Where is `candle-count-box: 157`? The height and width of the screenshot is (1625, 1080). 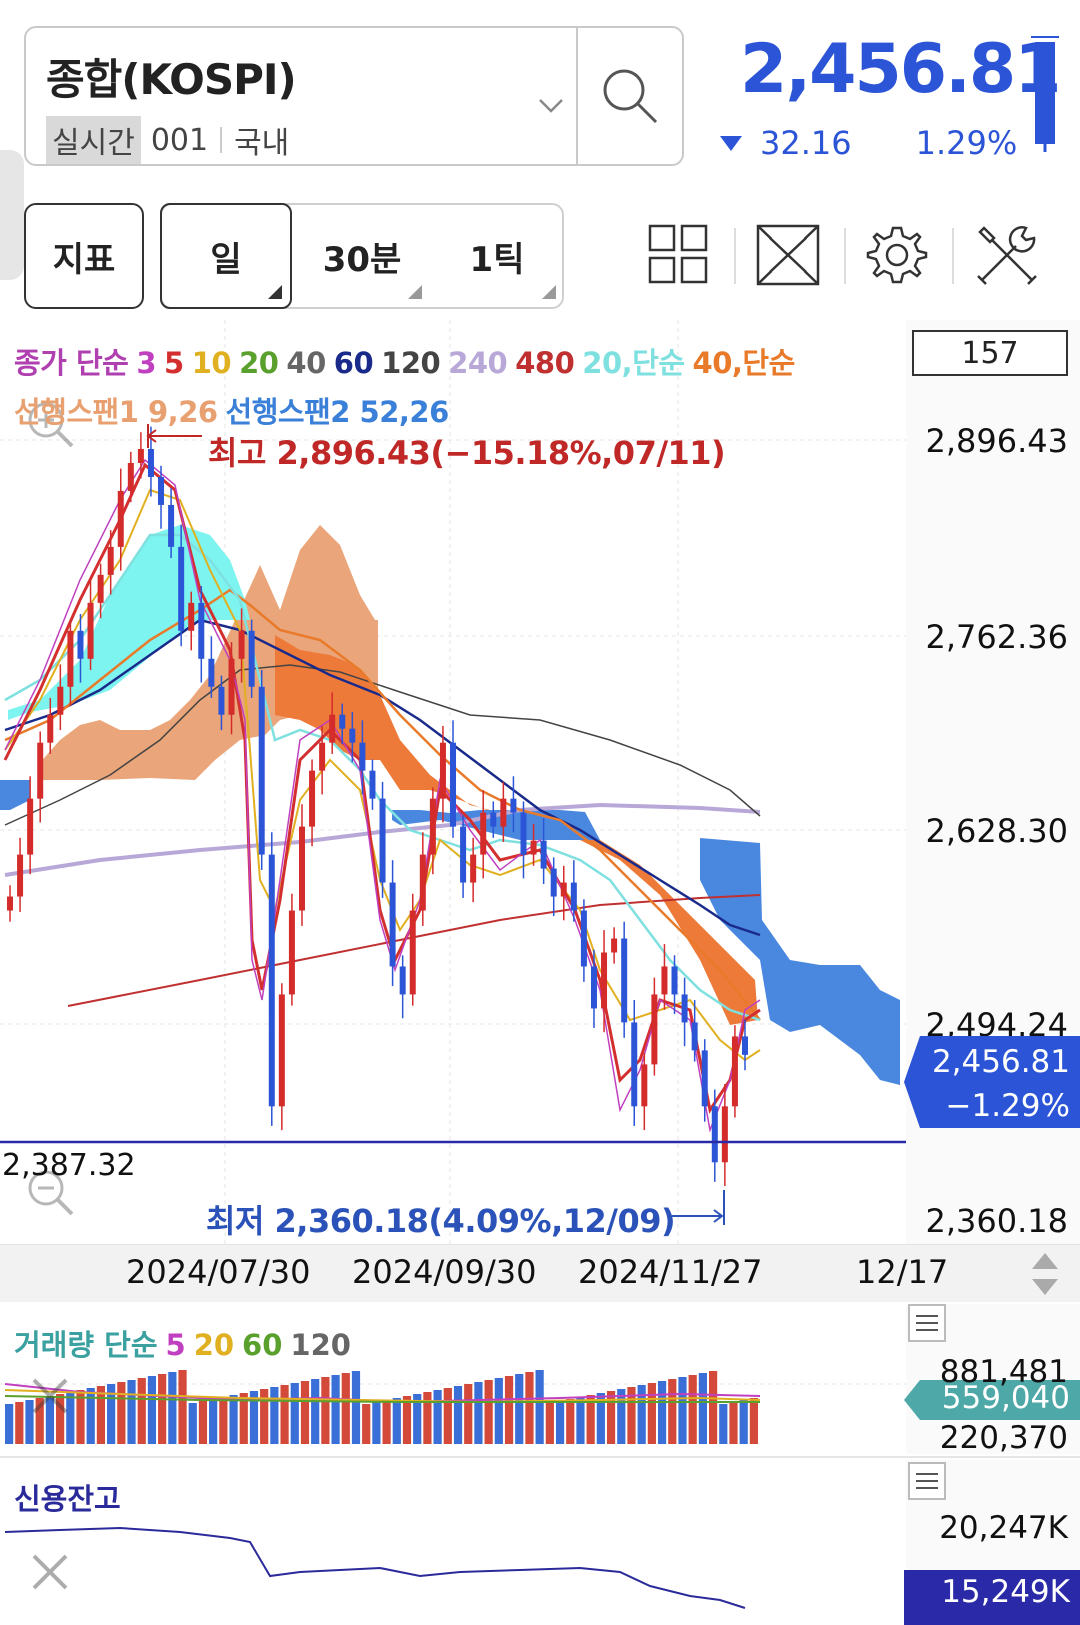
candle-count-box: 157 is located at coordinates (990, 353).